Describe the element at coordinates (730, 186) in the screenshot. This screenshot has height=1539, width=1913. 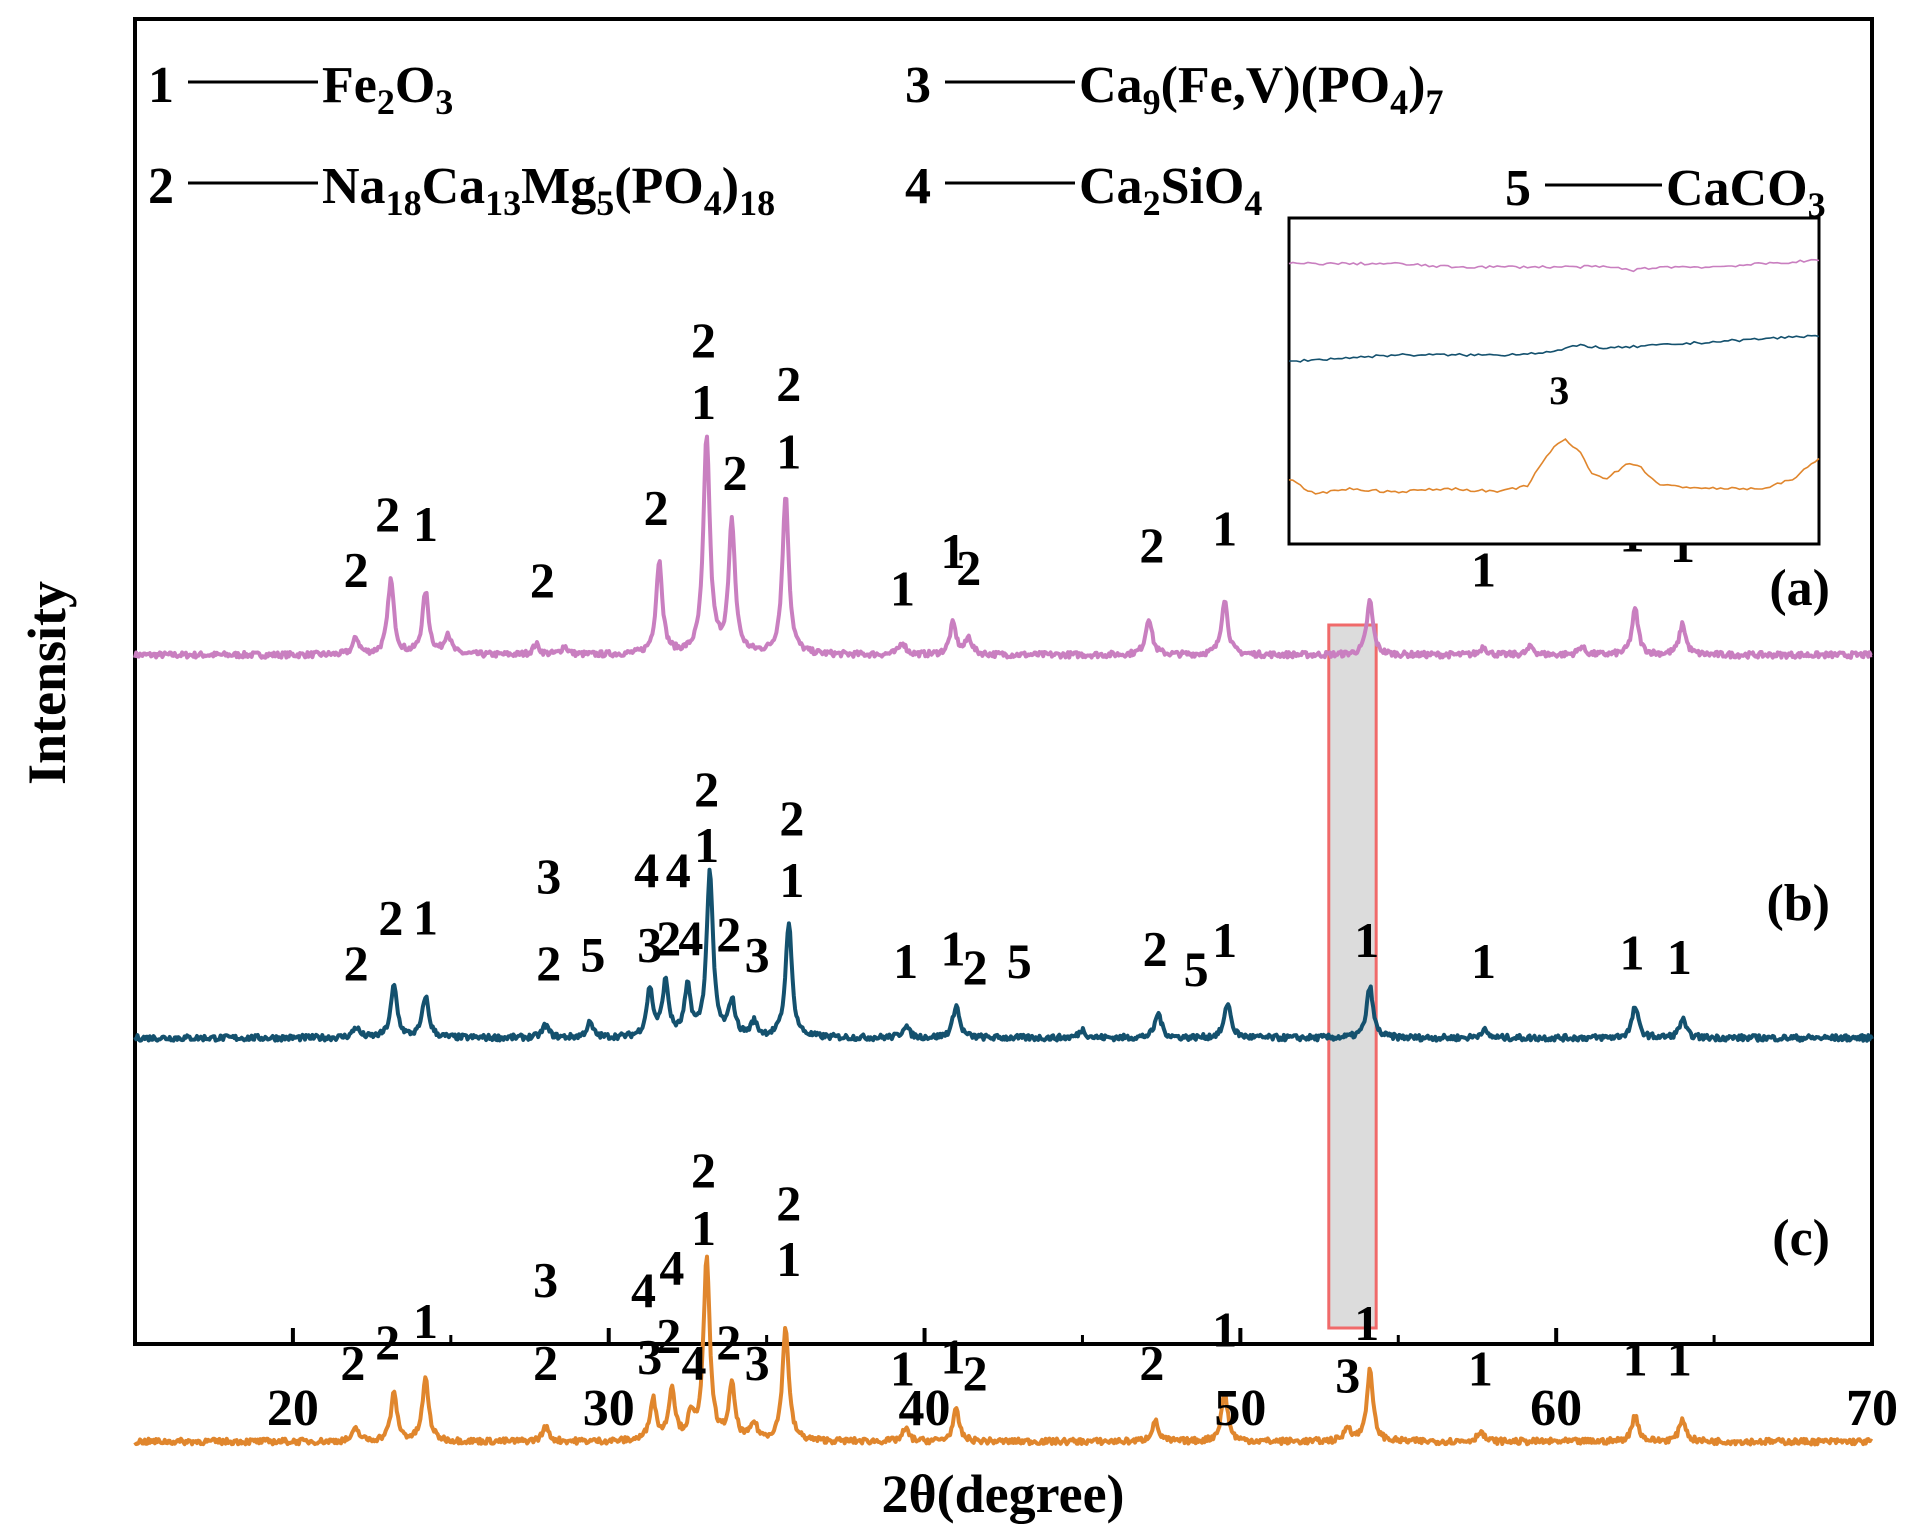
I see `formula-part: )` at that location.